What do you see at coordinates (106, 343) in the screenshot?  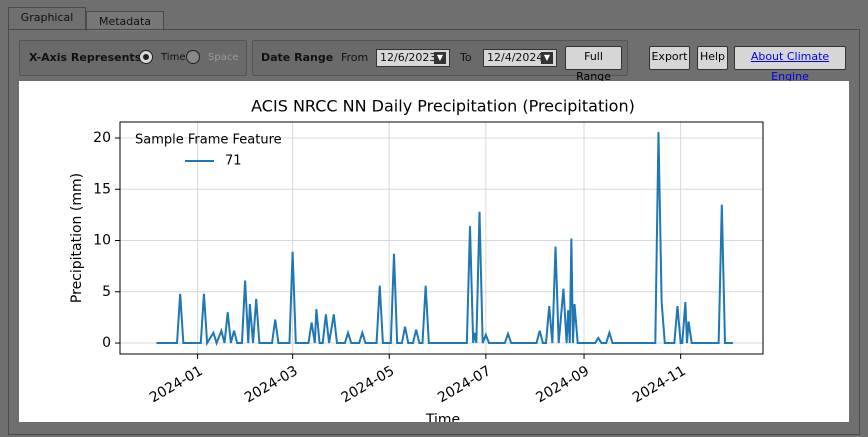 I see `y-tick-label: 0` at bounding box center [106, 343].